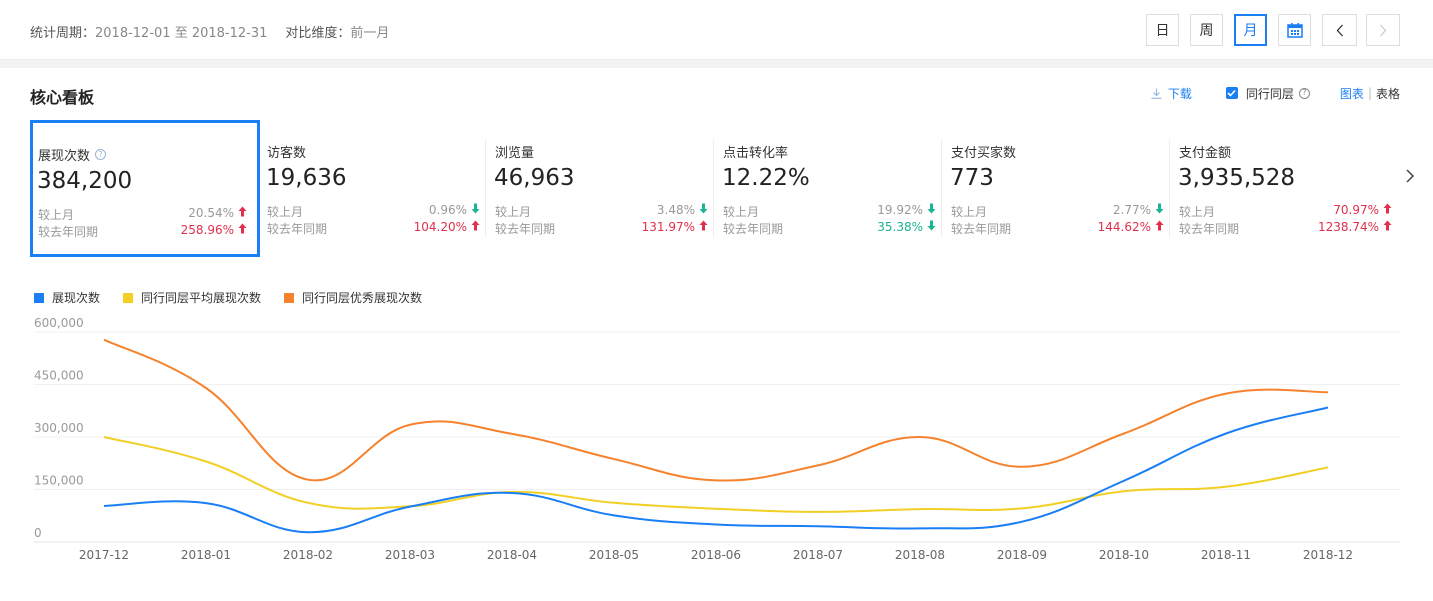 This screenshot has width=1433, height=601. I want to click on x-tick-label: 2018-01, so click(206, 555).